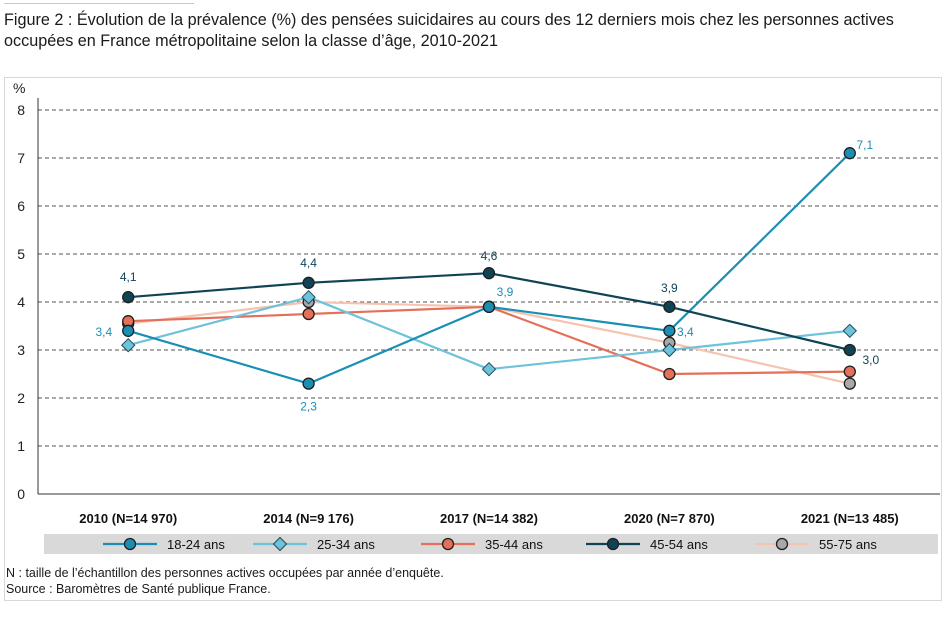 This screenshot has width=949, height=634. What do you see at coordinates (21, 494) in the screenshot?
I see `y-tick-label: 0` at bounding box center [21, 494].